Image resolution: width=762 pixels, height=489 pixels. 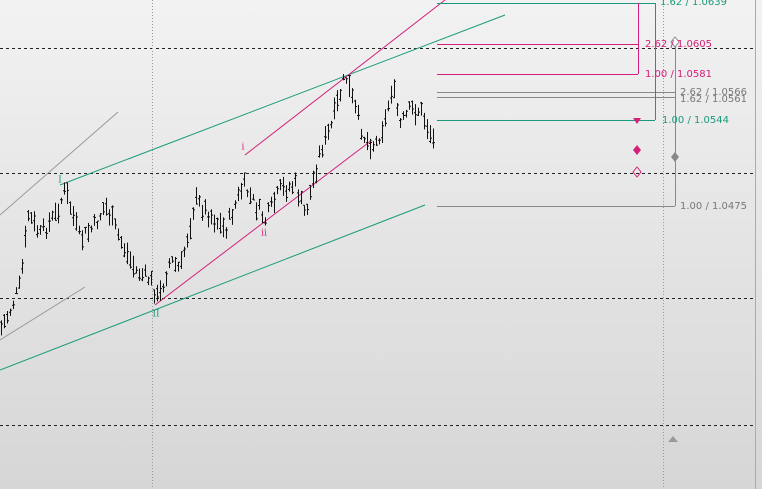 I want to click on wave-labels: i ii I II, so click(x=162, y=231).